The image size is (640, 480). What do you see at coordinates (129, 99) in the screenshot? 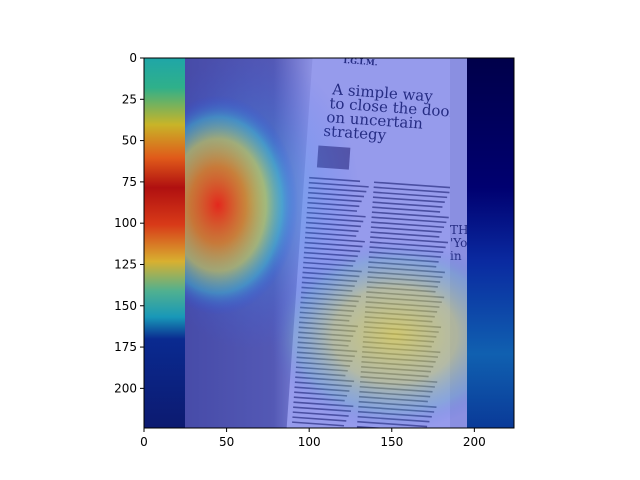
I see `y-tick-label: 25` at bounding box center [129, 99].